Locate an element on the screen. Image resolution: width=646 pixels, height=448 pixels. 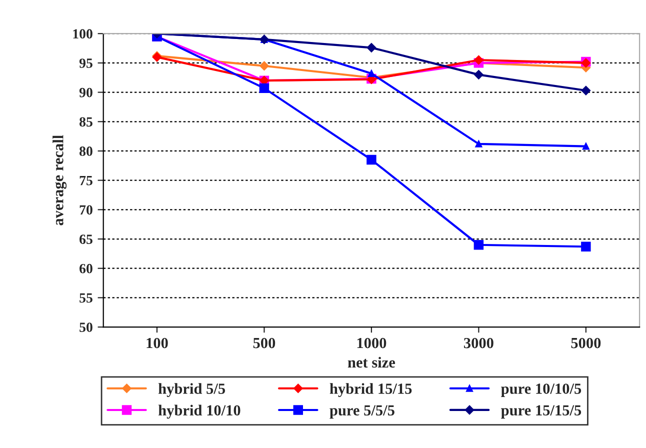
x-tick-label: 100 is located at coordinates (157, 343).